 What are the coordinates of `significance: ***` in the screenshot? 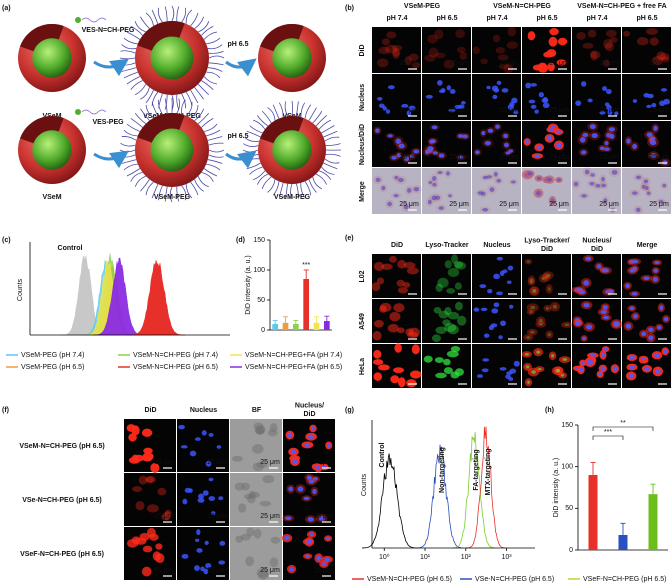 It's located at (306, 265).